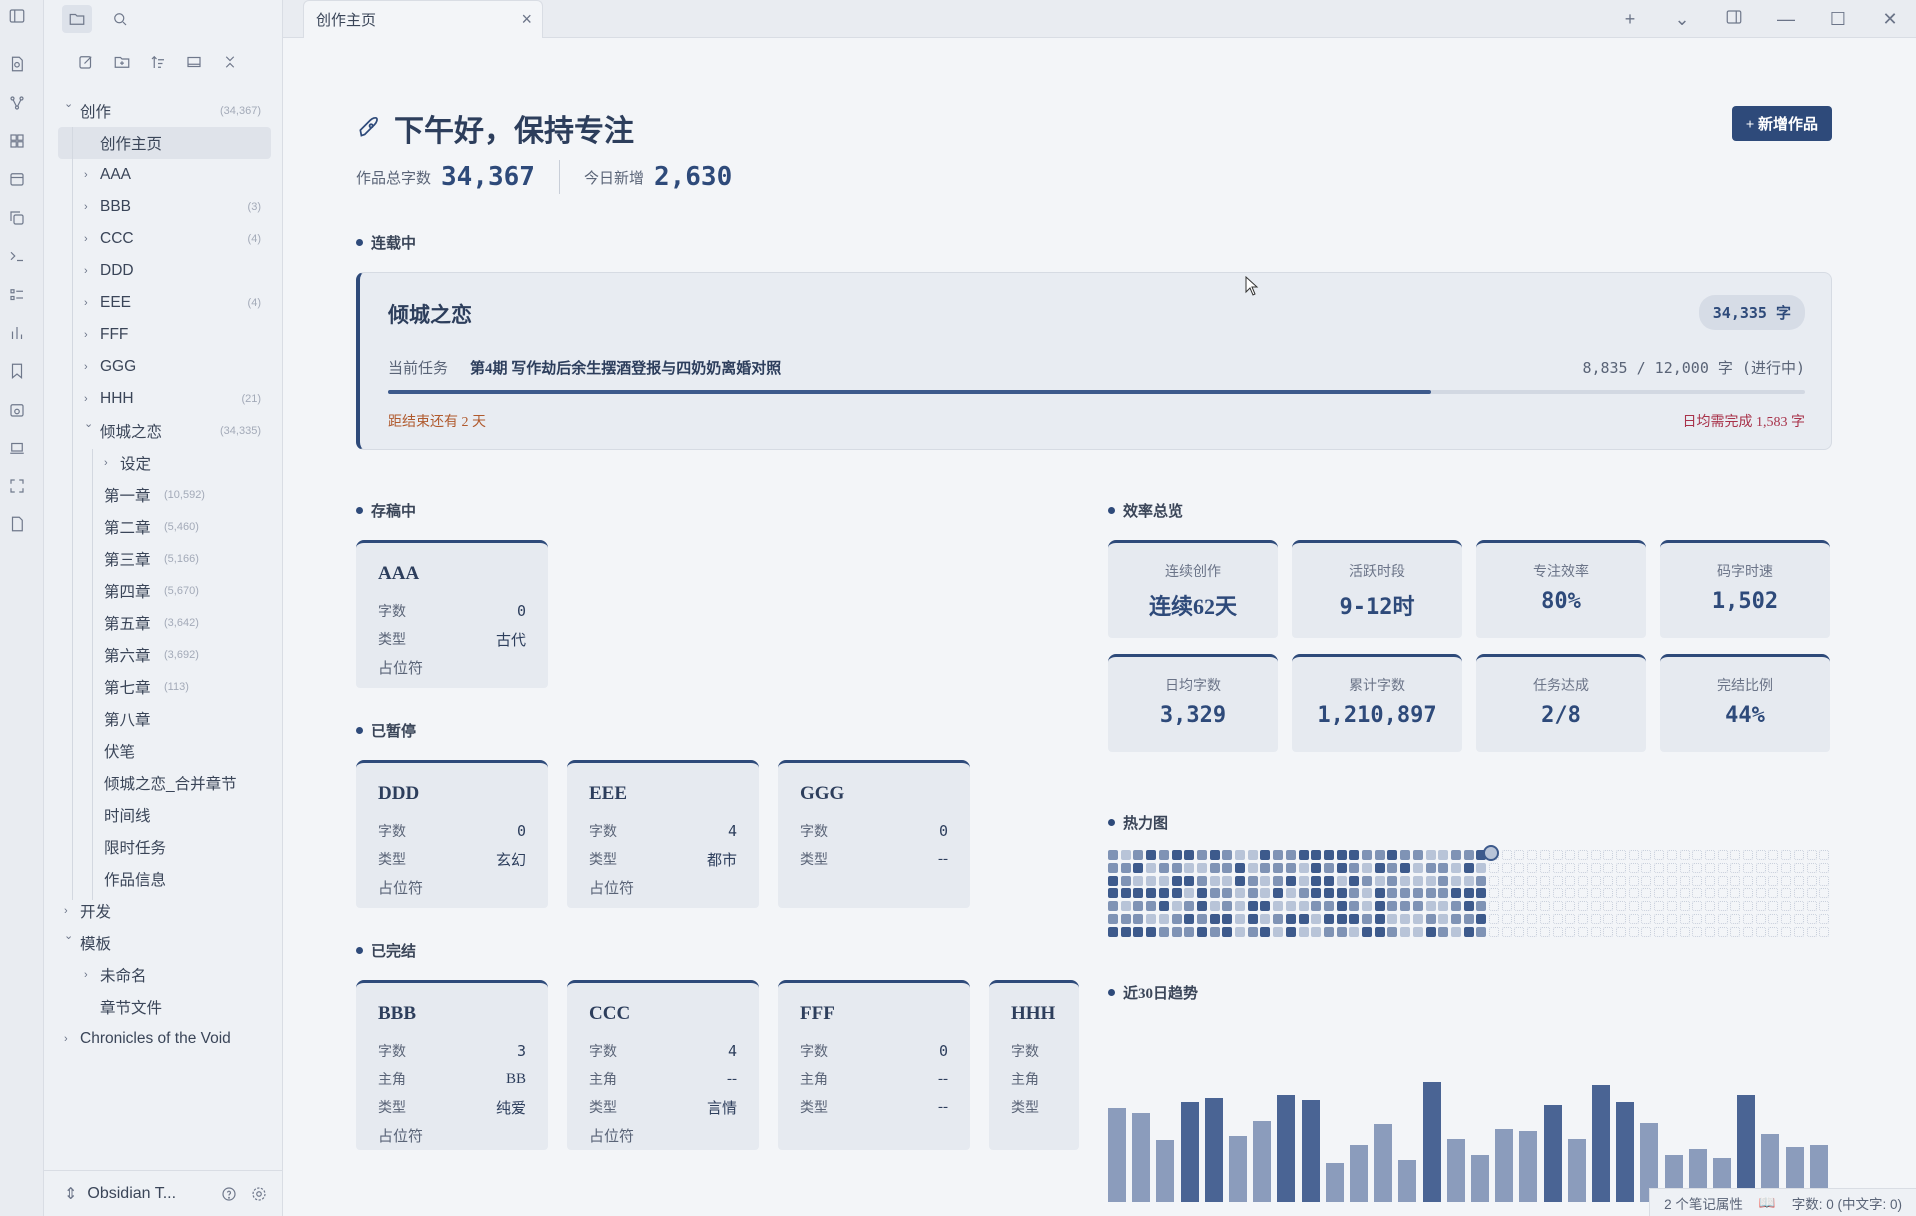  Describe the element at coordinates (163, 239) in the screenshot. I see `tree-item: › CCC (4)` at that location.